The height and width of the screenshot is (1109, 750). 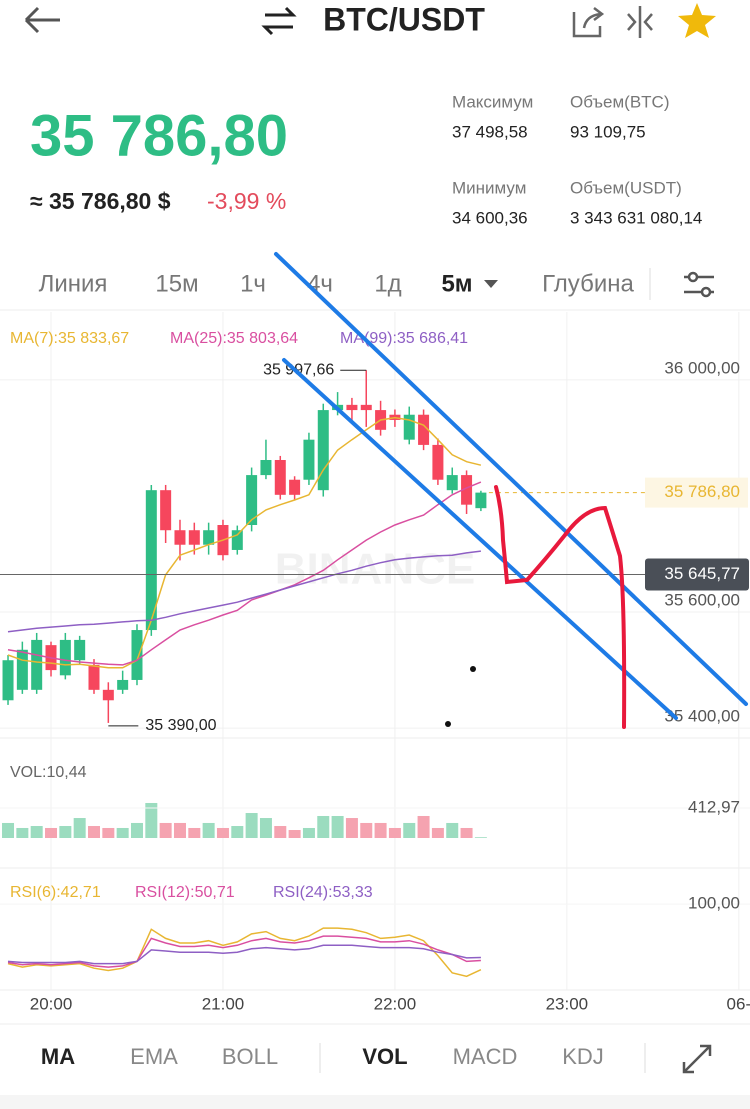 I want to click on share-icon, so click(x=588, y=22).